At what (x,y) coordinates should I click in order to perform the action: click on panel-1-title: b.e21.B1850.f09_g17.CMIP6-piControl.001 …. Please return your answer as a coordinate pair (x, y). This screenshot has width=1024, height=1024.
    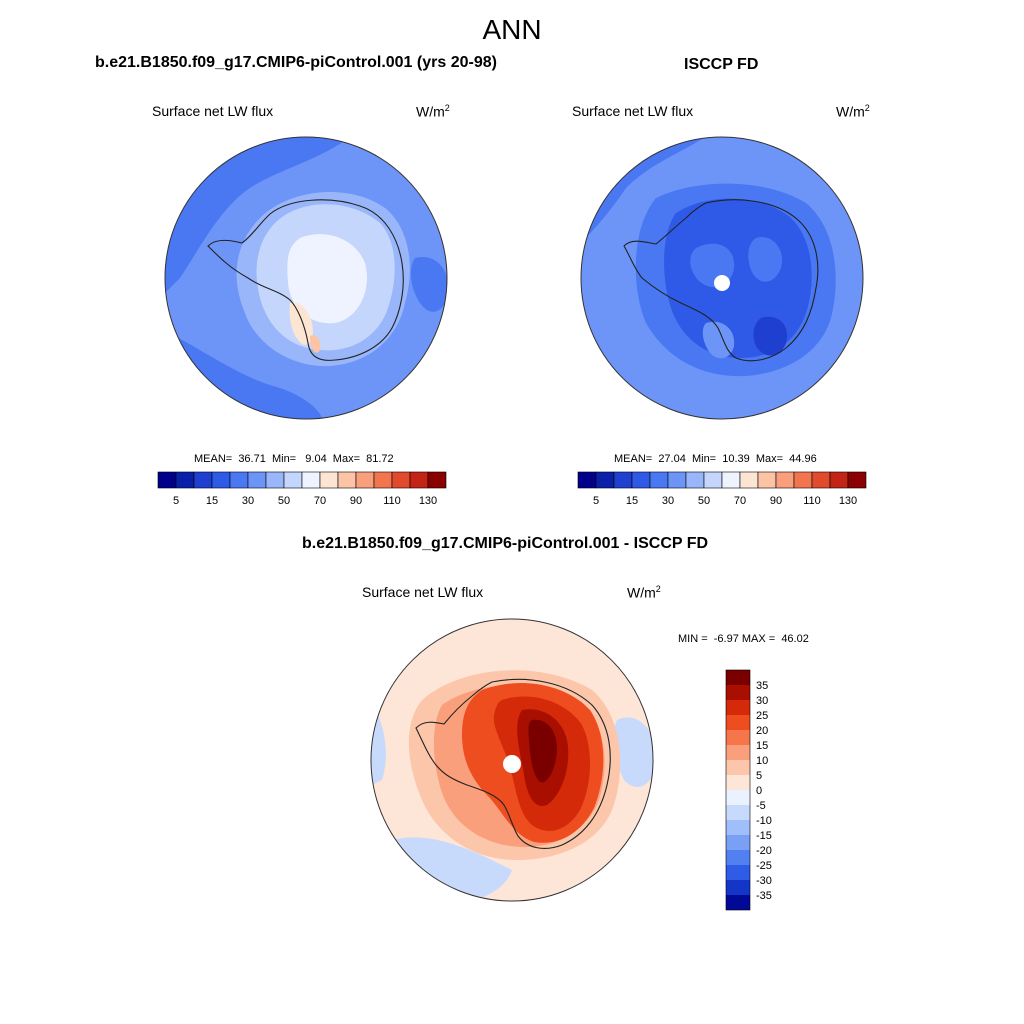
    Looking at the image, I should click on (296, 62).